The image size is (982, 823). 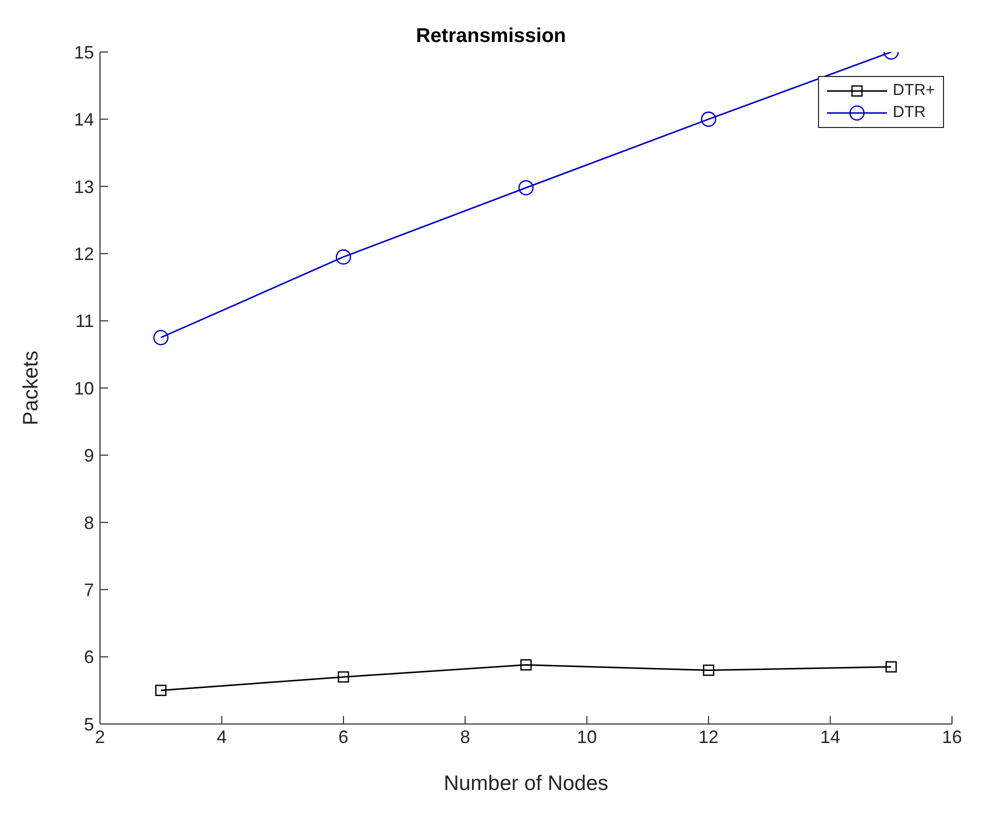 What do you see at coordinates (708, 736) in the screenshot?
I see `x-tick-label: 12` at bounding box center [708, 736].